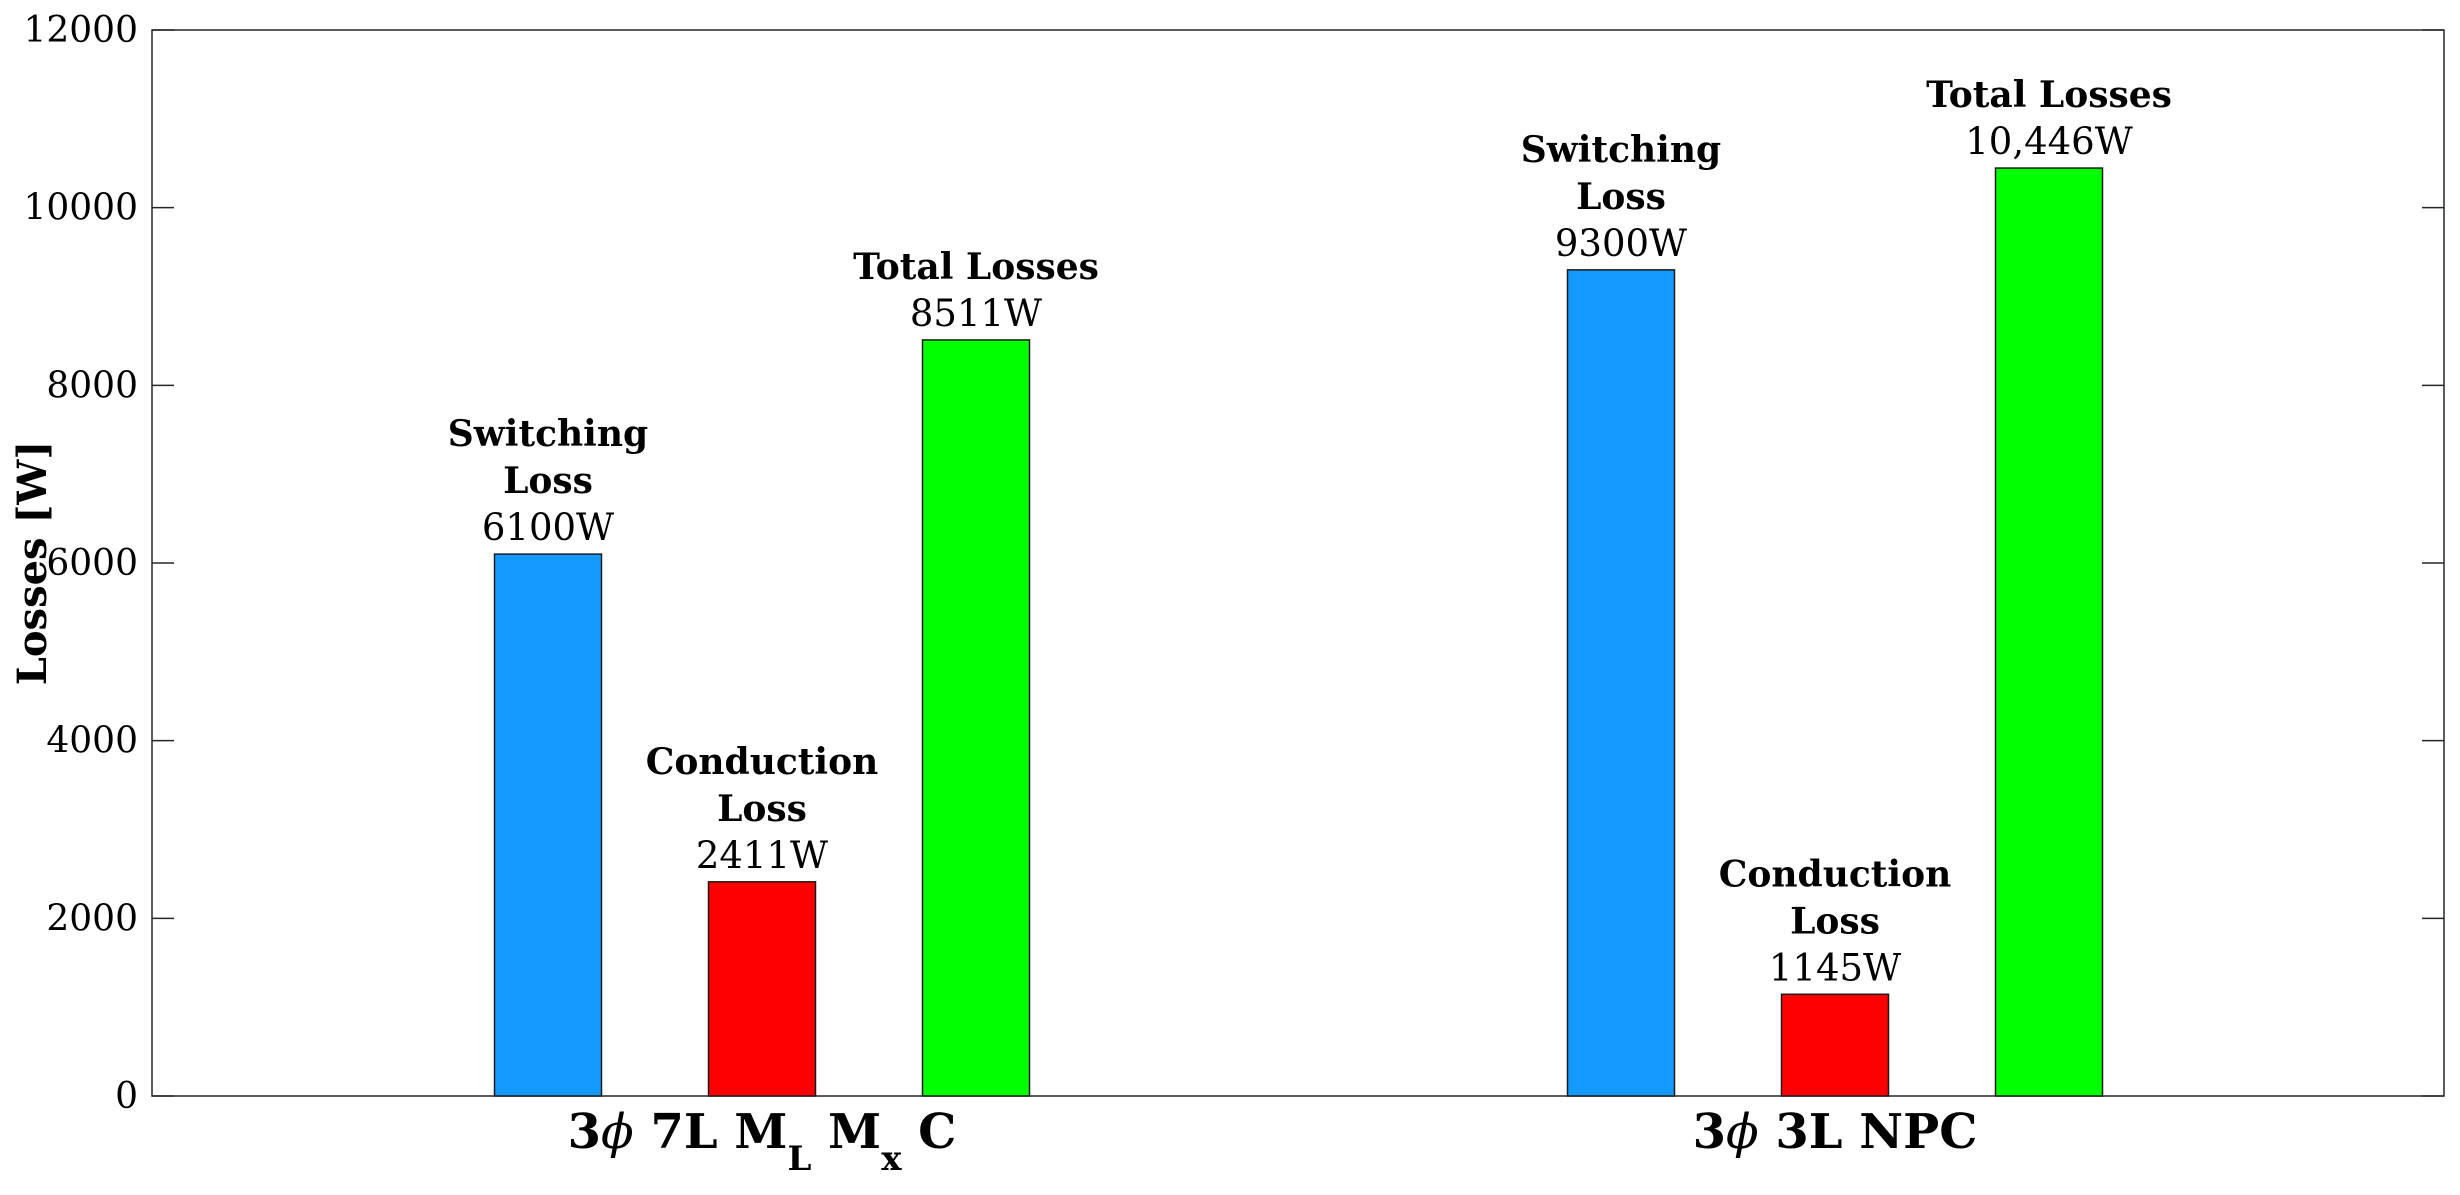 This screenshot has height=1195, width=2460. Describe the element at coordinates (1621, 243) in the screenshot. I see `bar-value-label: 9300W` at that location.